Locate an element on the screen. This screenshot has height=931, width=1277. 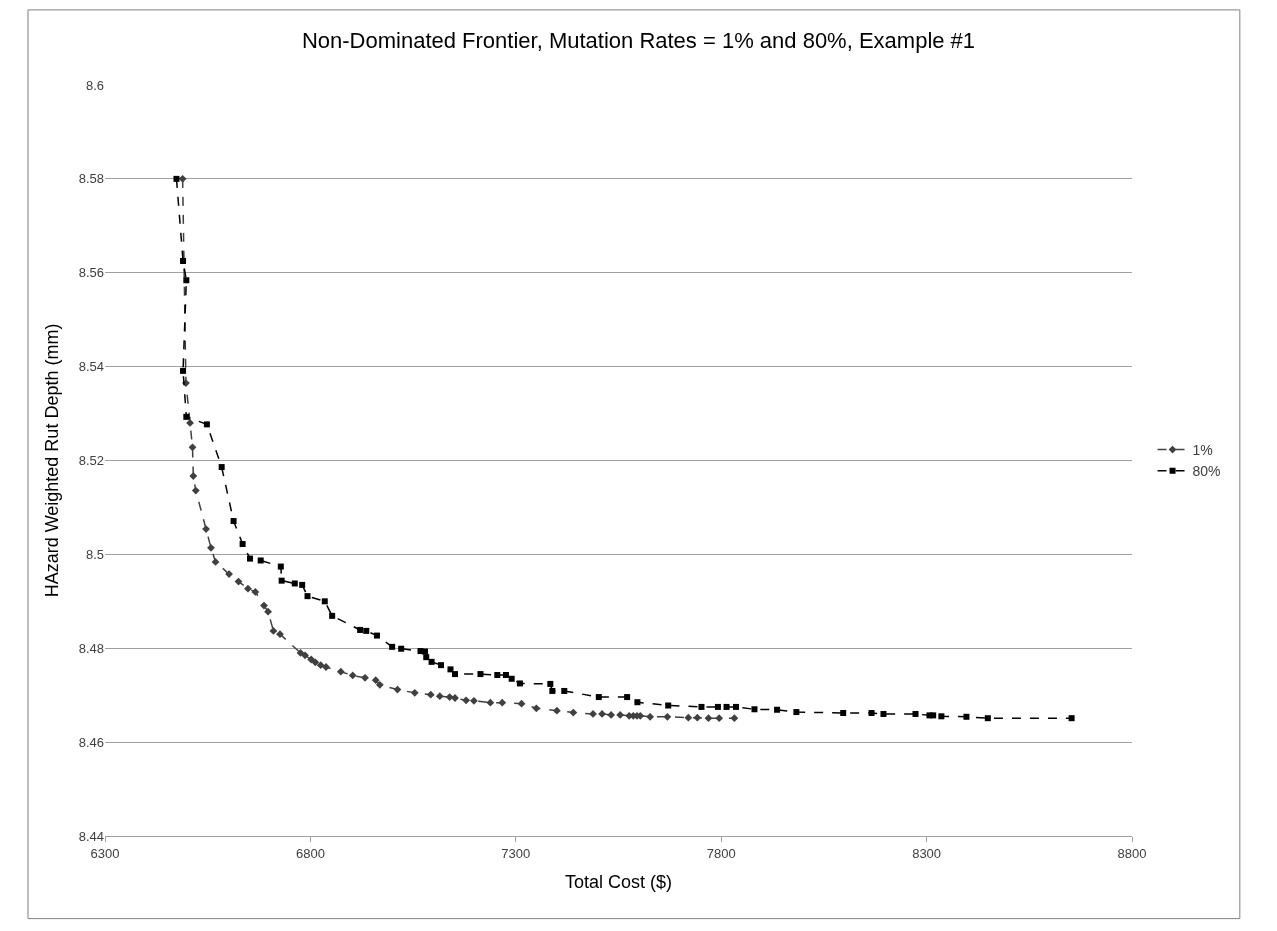
x-tick-label: 8300 is located at coordinates (927, 853).